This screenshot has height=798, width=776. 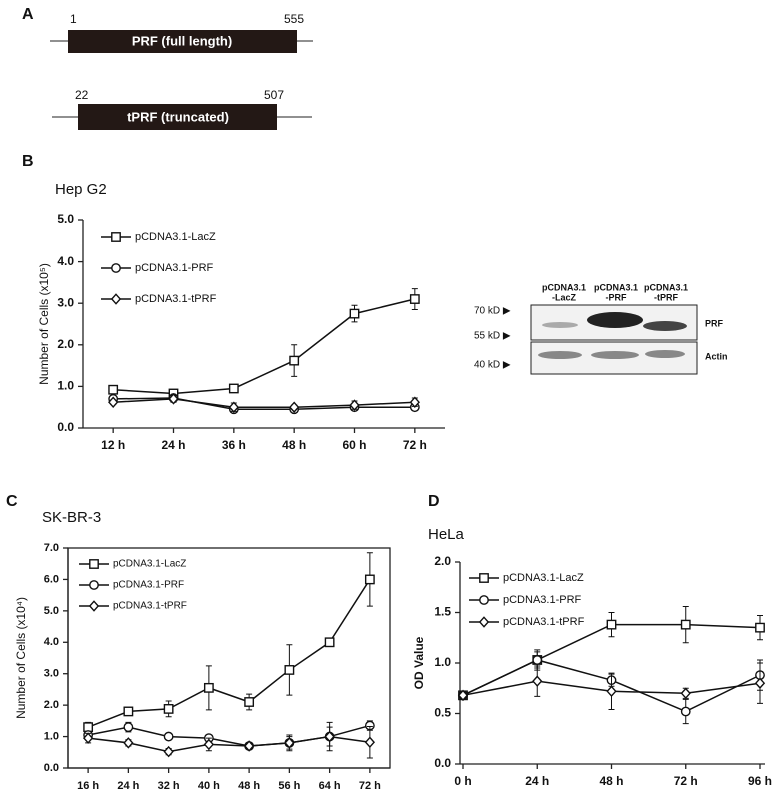 I want to click on construct-label: tPRF (truncated), so click(x=178, y=116).